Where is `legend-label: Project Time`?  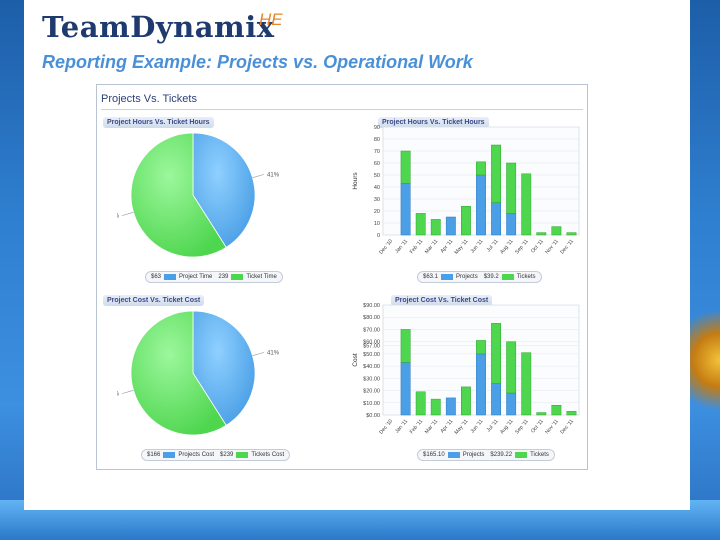
legend-label: Project Time is located at coordinates (196, 277).